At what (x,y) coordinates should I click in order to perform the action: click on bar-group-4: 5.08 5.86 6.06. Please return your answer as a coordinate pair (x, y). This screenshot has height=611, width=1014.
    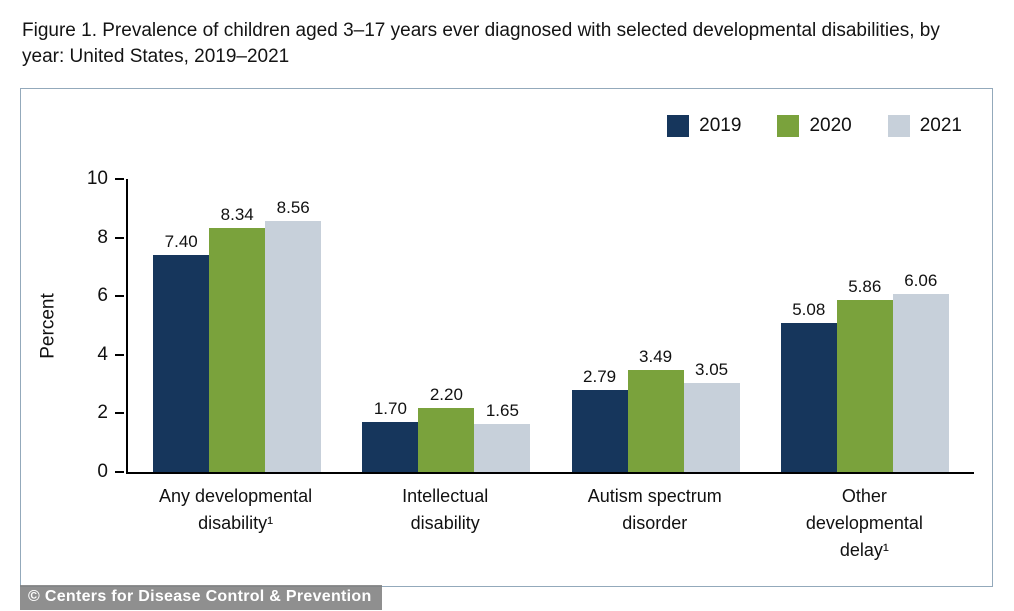
    Looking at the image, I should click on (865, 325).